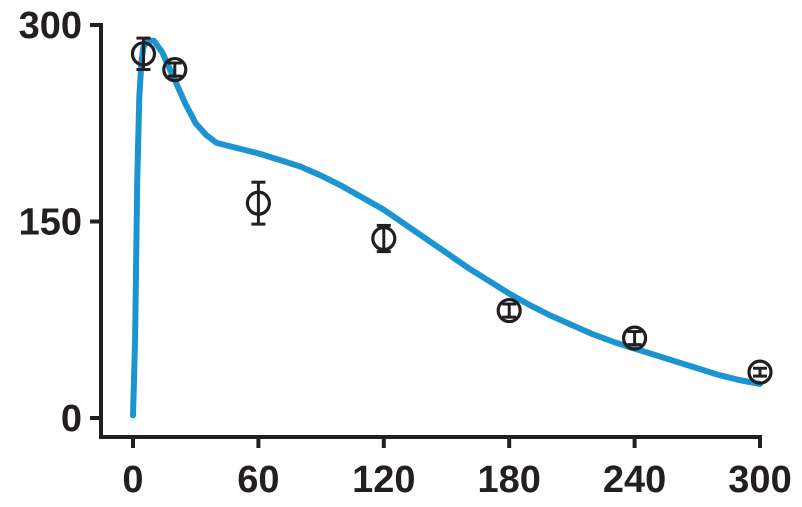 The height and width of the screenshot is (507, 802). I want to click on y-ticks: 0 150 300, so click(60, 222).